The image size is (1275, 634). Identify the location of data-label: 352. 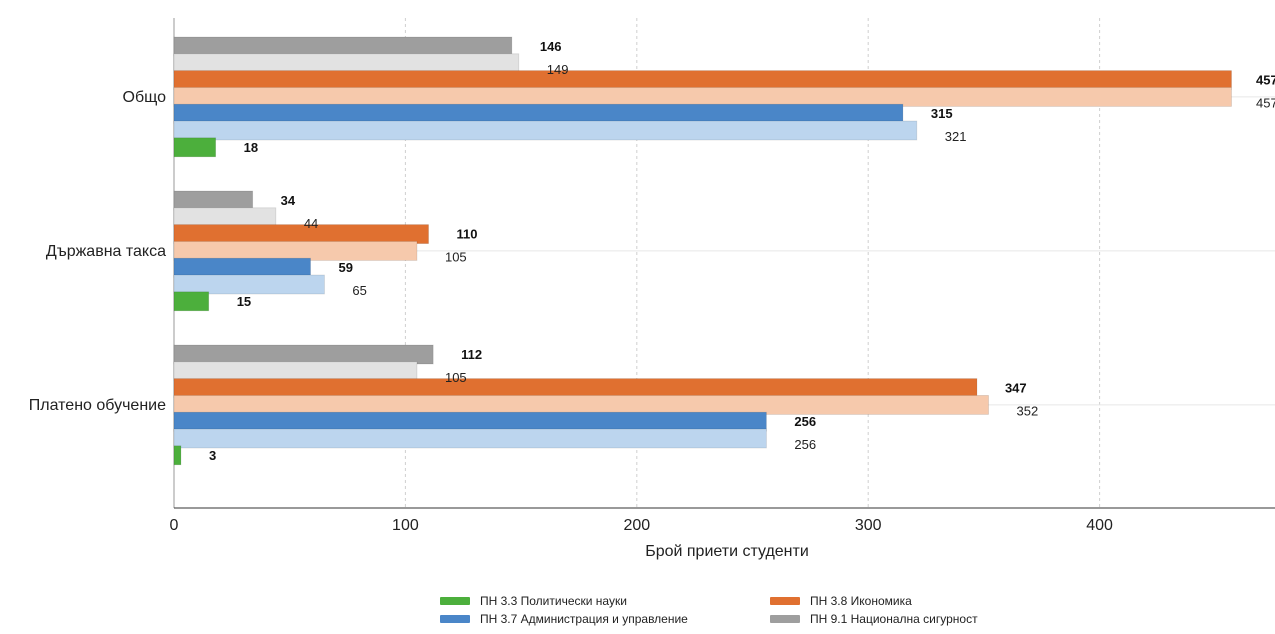
(1028, 410).